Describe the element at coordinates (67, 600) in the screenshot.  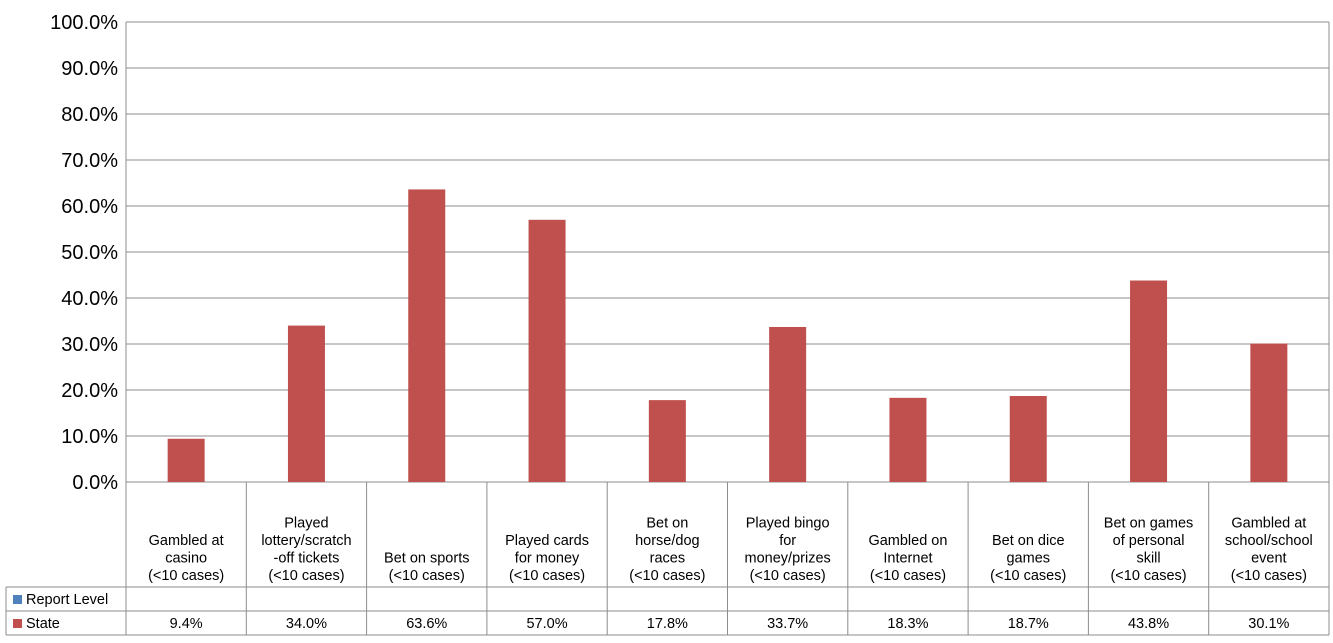
I see `legend-label-report-level: Report Level` at that location.